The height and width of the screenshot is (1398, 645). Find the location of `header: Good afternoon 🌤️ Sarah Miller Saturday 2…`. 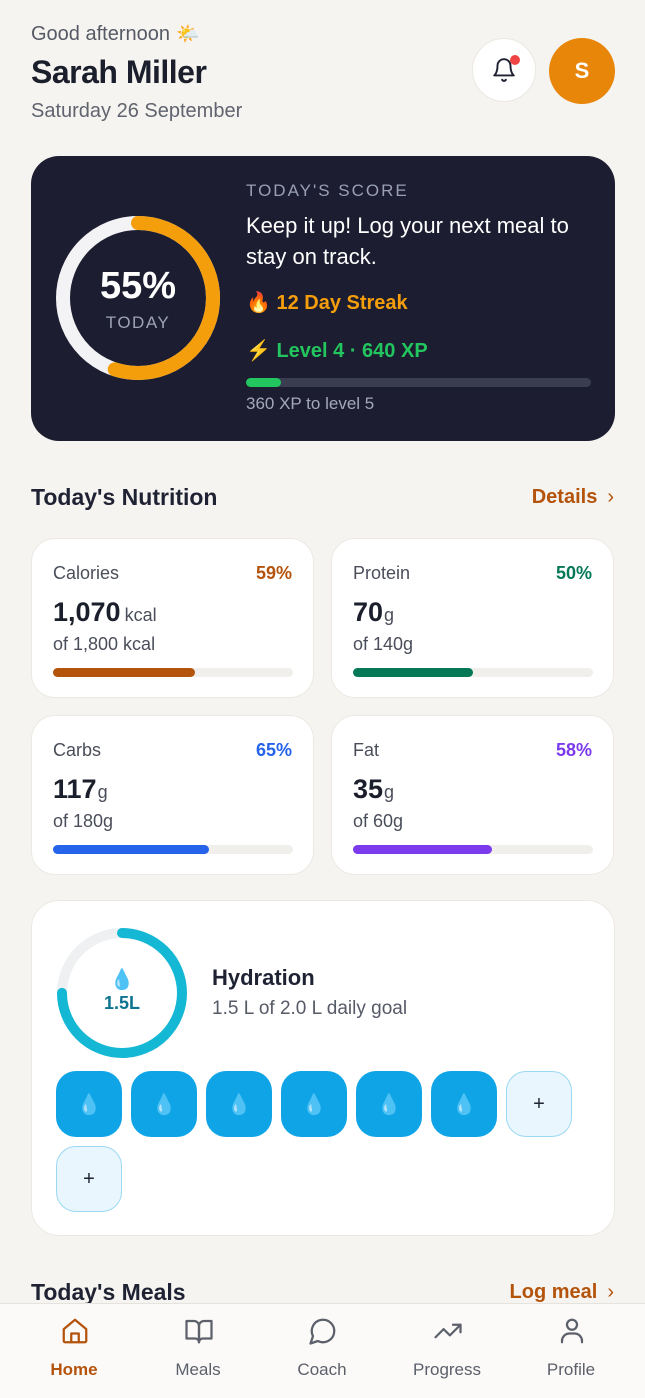

header: Good afternoon 🌤️ Sarah Miller Saturday 2… is located at coordinates (323, 75).